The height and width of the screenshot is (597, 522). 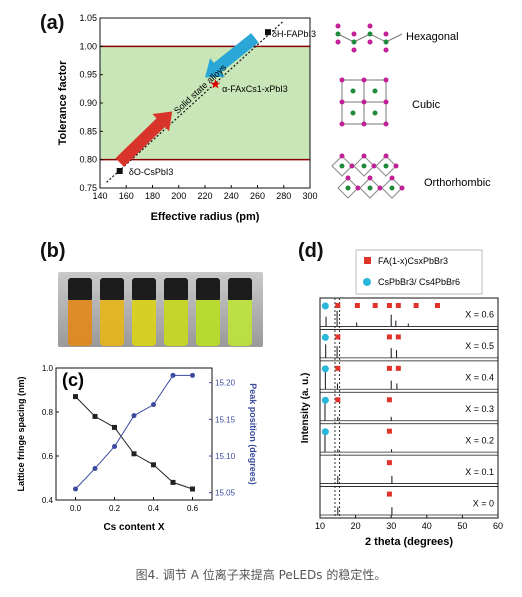 What do you see at coordinates (462, 526) in the screenshot?
I see `d-x-tick-label: 50` at bounding box center [462, 526].